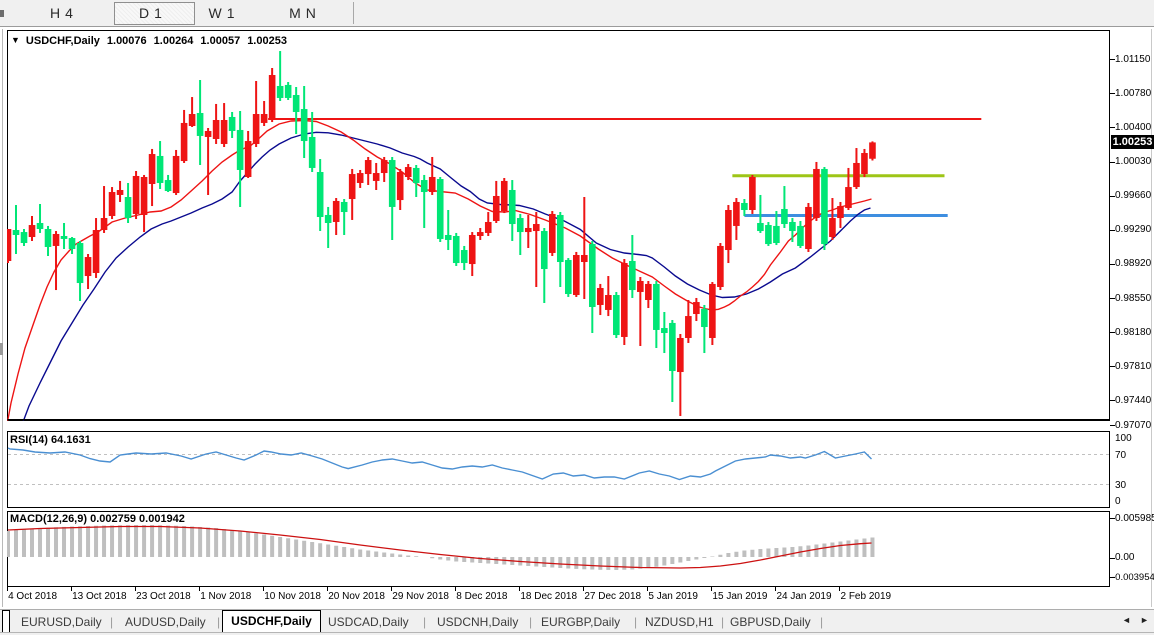  Describe the element at coordinates (1144, 620) in the screenshot. I see `tab-scroll-right-icon: ►` at that location.